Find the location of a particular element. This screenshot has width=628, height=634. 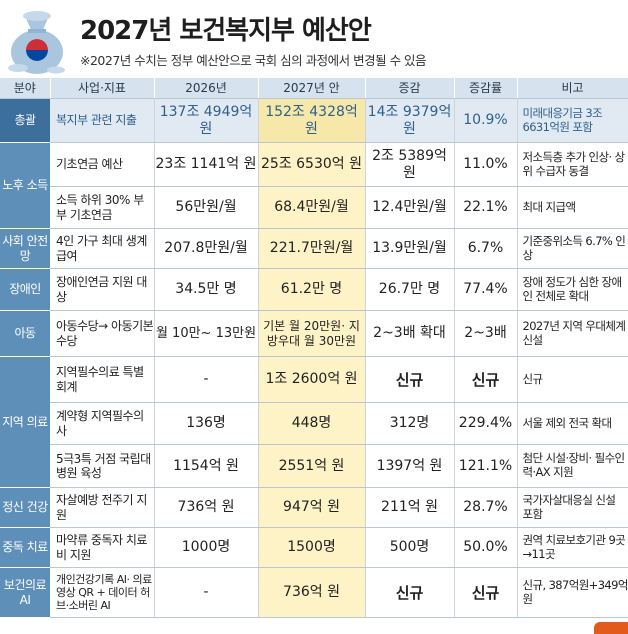

y2027-cell: 기본 월 20만원· 지방우대 월 30만원 is located at coordinates (312, 333).